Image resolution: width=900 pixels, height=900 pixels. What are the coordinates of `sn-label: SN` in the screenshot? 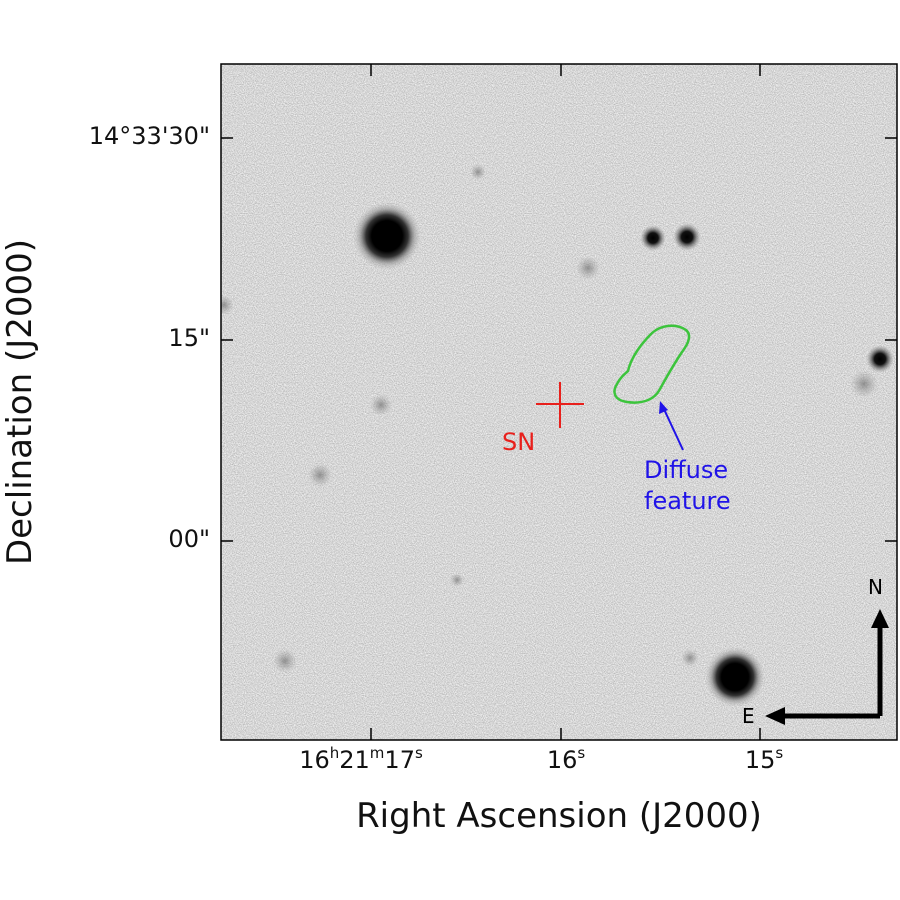 It's located at (519, 442).